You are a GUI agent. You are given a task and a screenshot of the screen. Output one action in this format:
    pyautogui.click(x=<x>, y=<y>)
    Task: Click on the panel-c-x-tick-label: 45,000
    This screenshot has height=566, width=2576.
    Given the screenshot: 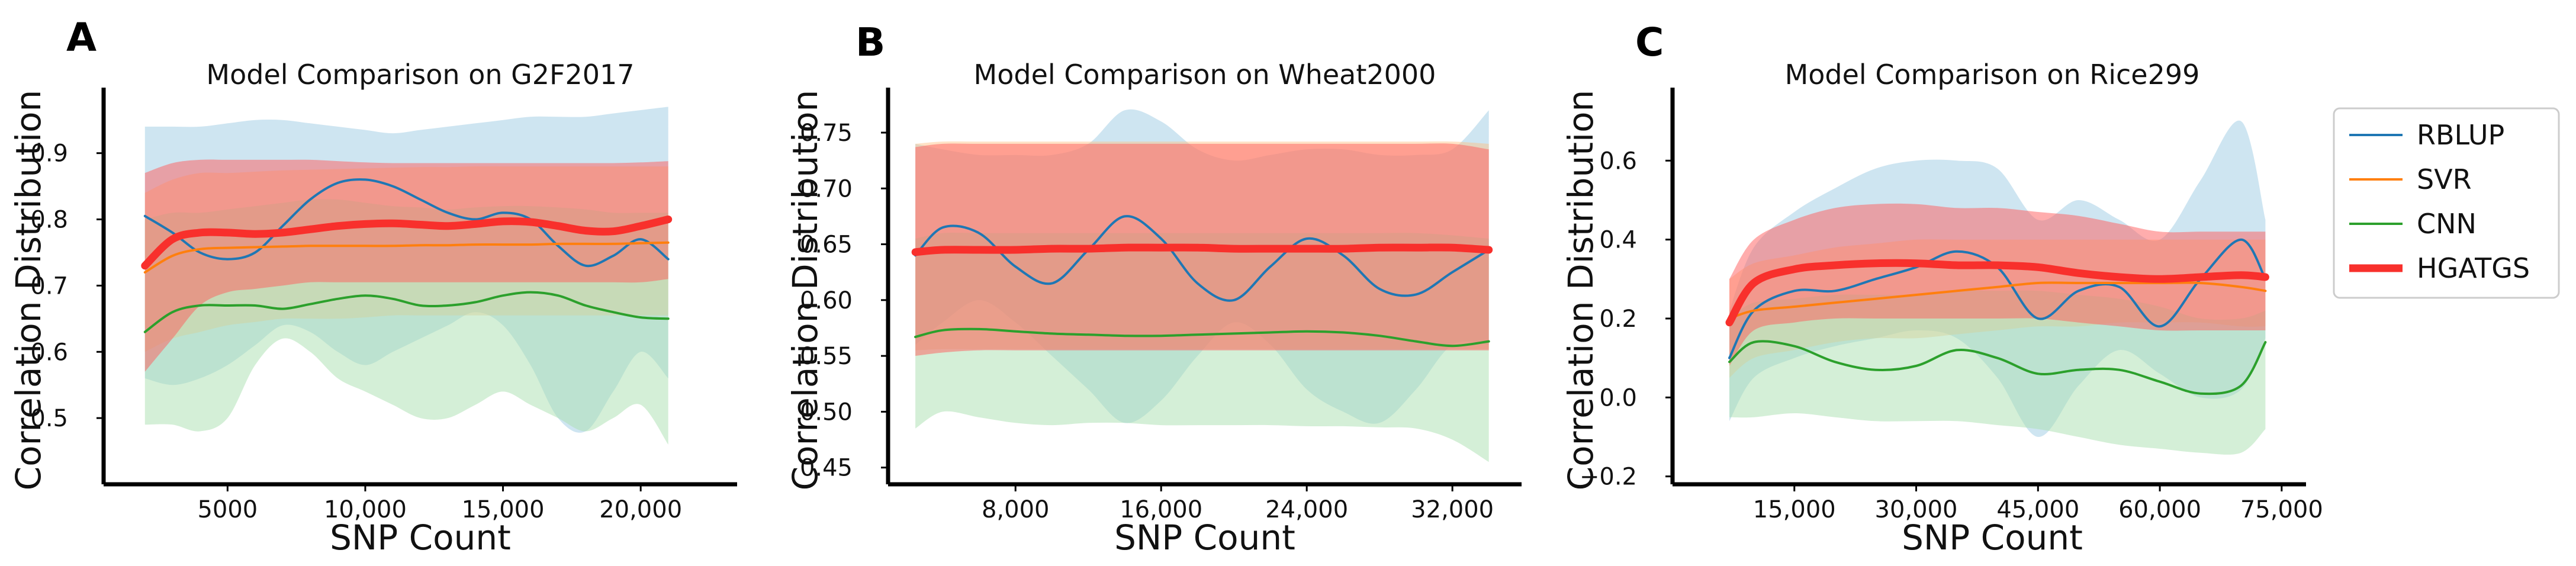 What is the action you would take?
    pyautogui.click(x=2038, y=509)
    